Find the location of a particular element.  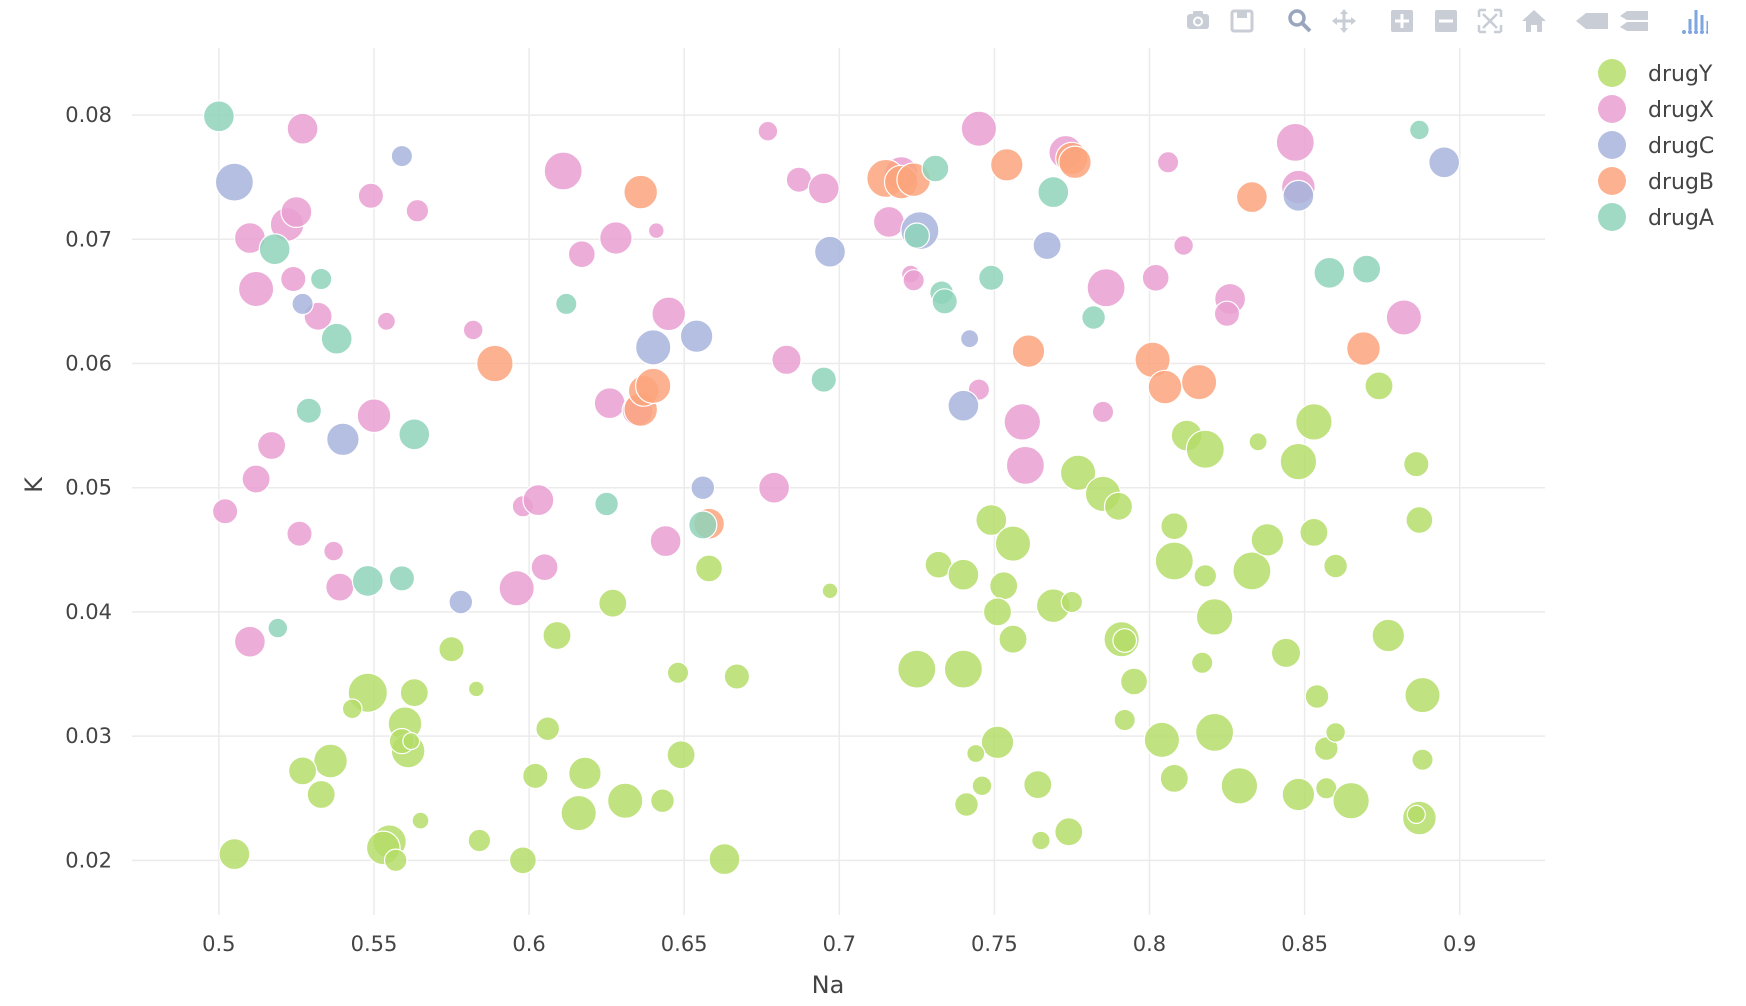

spike-lines-icon is located at coordinates (1592, 21).